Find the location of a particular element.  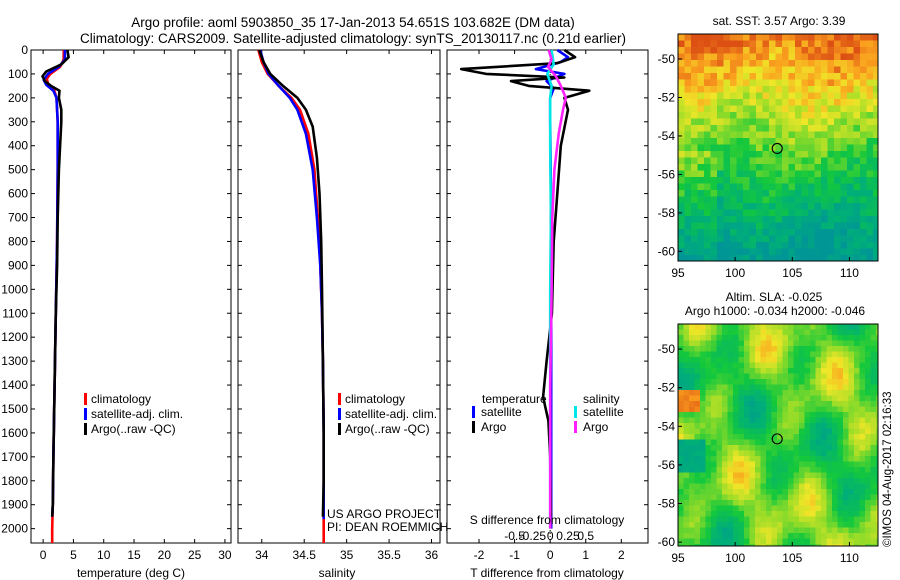

depth-tick-label: 500 is located at coordinates (18, 170).